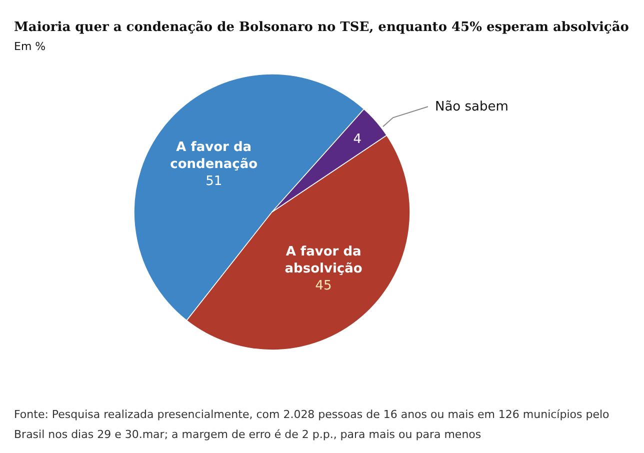 Image resolution: width=644 pixels, height=453 pixels. Describe the element at coordinates (357, 139) in the screenshot. I see `data-label: 4` at that location.